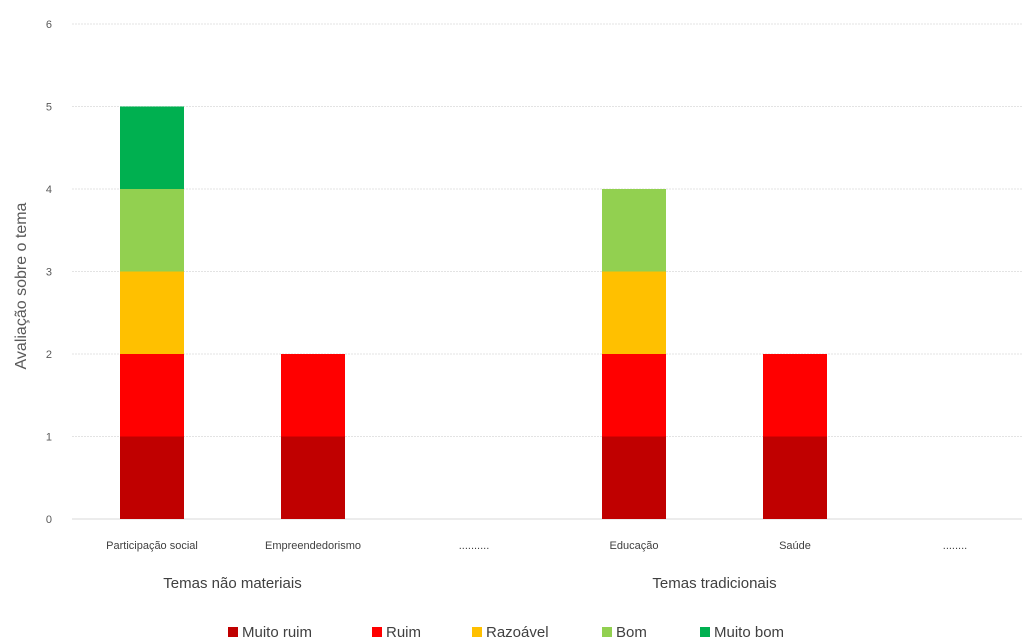 The height and width of the screenshot is (644, 1026). What do you see at coordinates (49, 355) in the screenshot?
I see `y-tick-label: 2` at bounding box center [49, 355].